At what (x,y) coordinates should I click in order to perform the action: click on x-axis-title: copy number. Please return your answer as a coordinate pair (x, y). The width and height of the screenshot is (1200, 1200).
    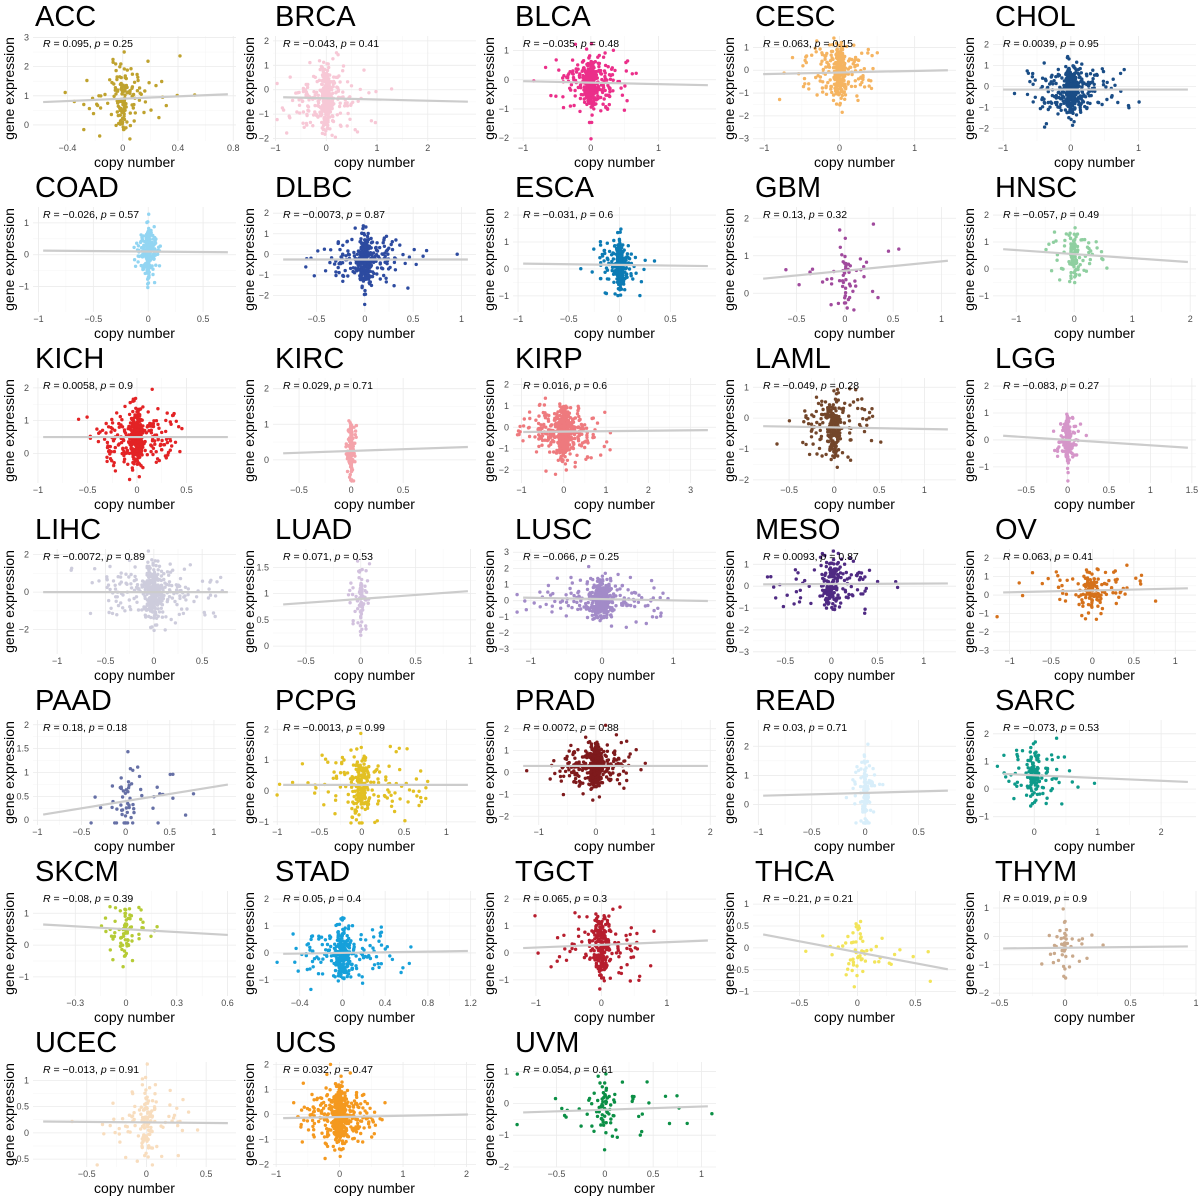
    Looking at the image, I should click on (614, 333).